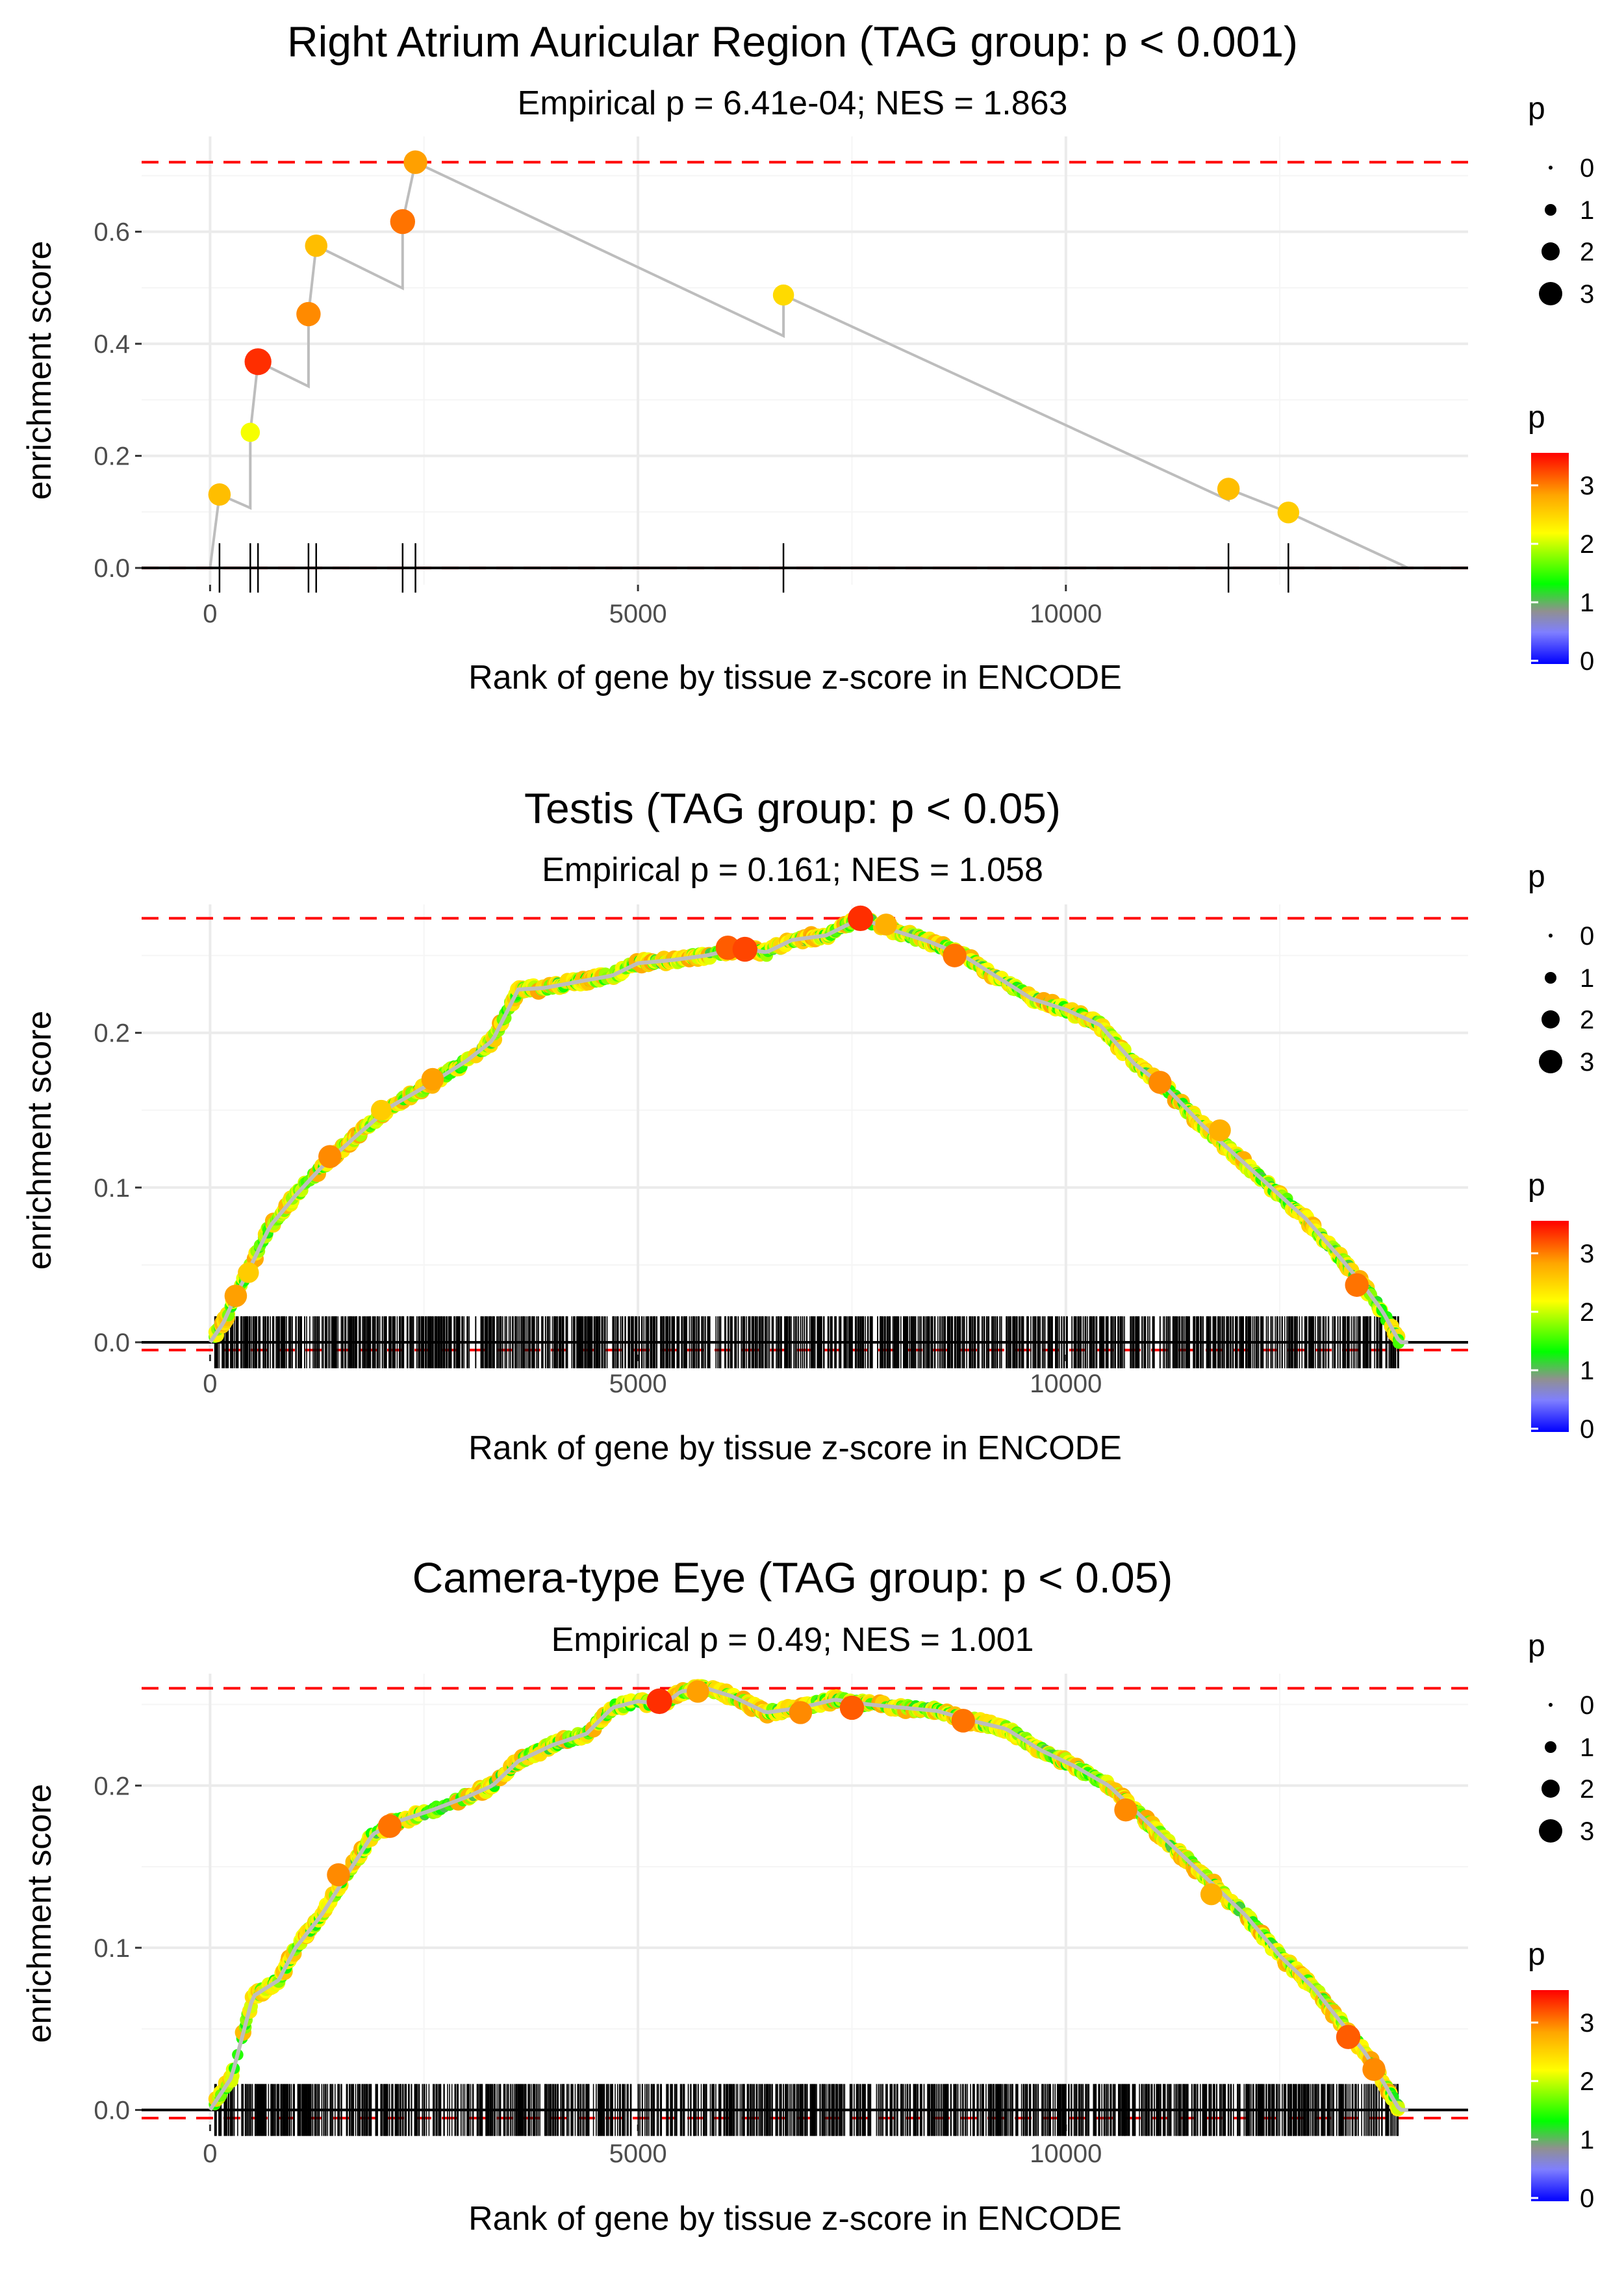 The image size is (1624, 2274). Describe the element at coordinates (39, 370) in the screenshot. I see `panel-1-y-label: enrichment score` at that location.